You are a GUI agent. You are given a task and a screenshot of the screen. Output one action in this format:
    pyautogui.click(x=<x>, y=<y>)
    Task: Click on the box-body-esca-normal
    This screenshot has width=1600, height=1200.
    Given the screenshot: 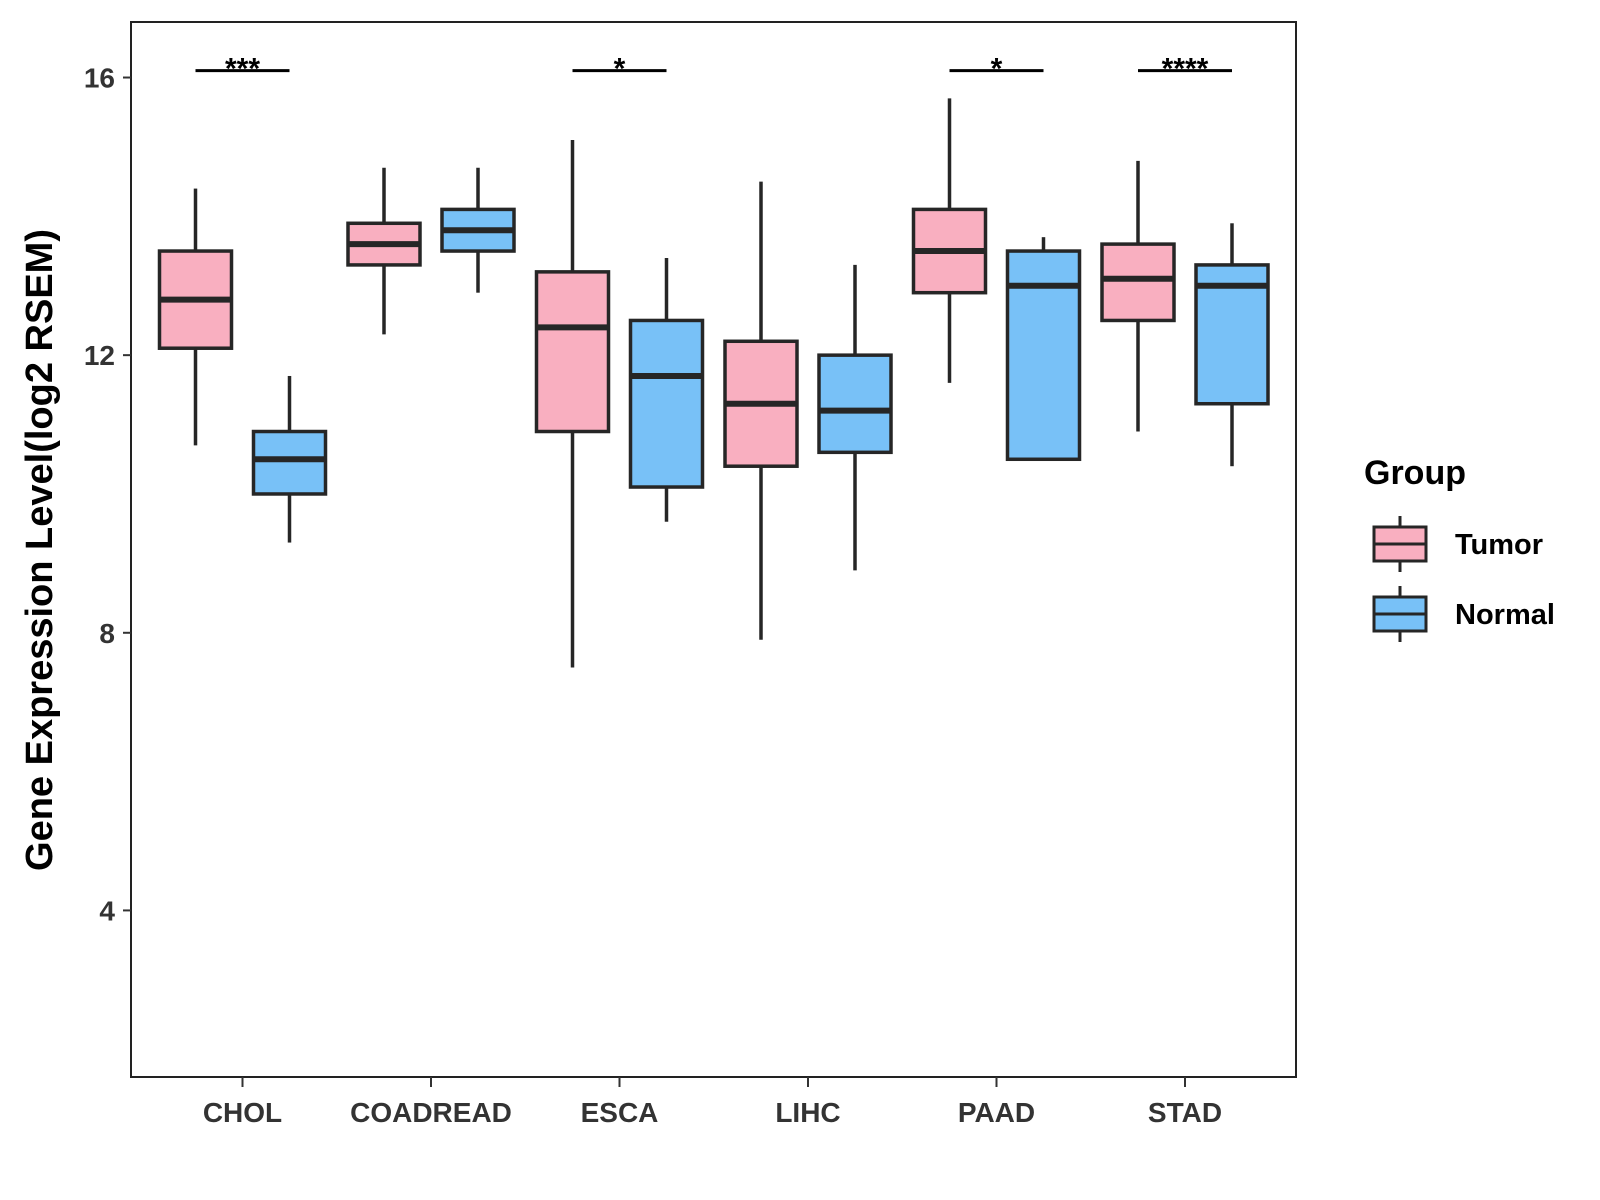 What is the action you would take?
    pyautogui.click(x=666, y=403)
    